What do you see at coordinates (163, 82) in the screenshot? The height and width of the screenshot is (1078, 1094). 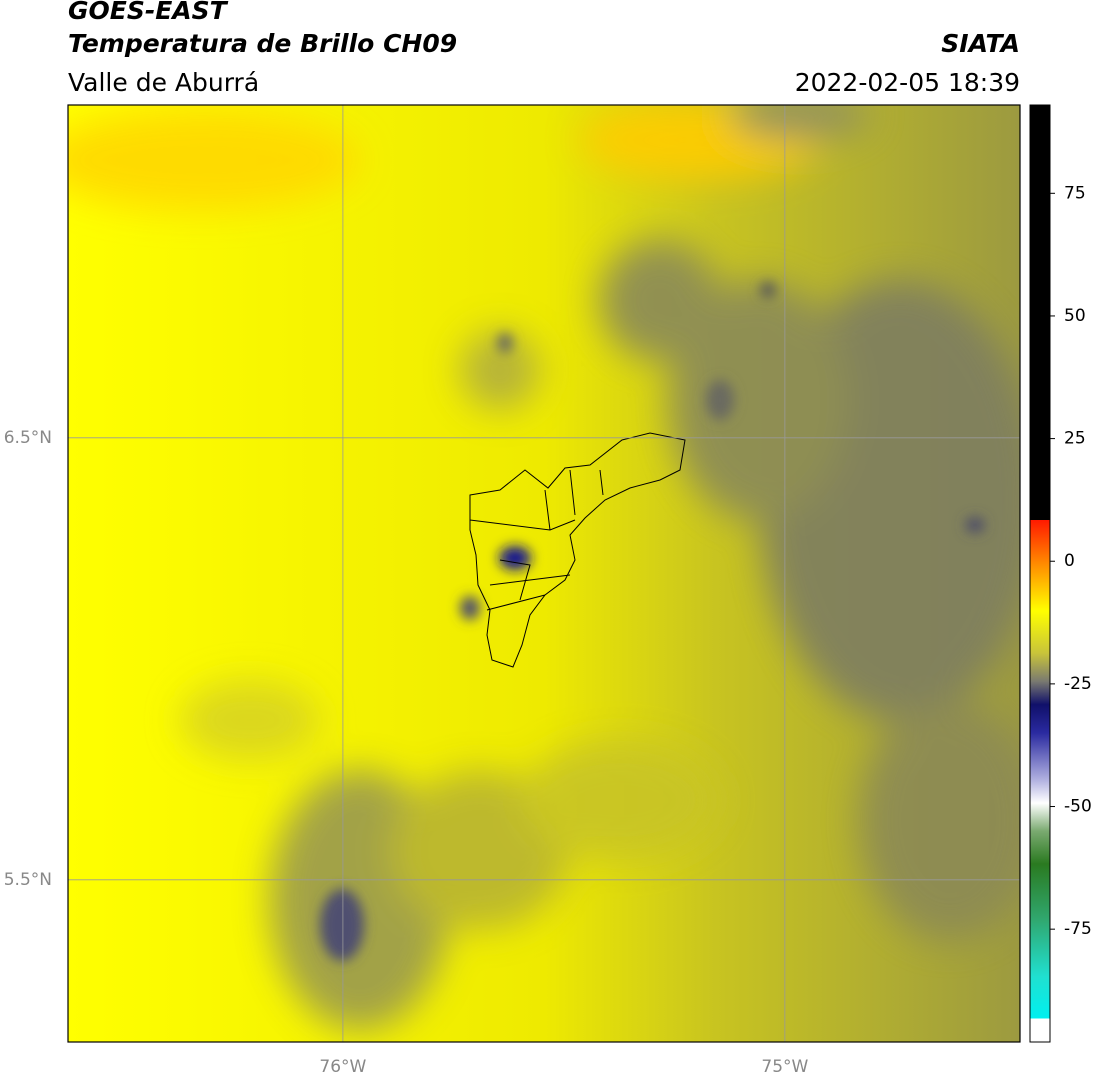 I see `region: Valle de Aburrá` at bounding box center [163, 82].